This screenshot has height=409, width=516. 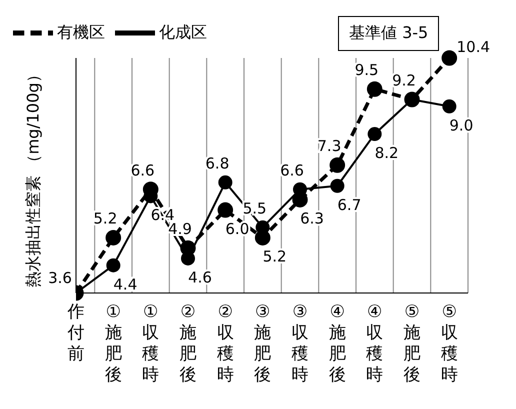 What do you see at coordinates (366, 70) in the screenshot?
I see `data-label: 9.5` at bounding box center [366, 70].